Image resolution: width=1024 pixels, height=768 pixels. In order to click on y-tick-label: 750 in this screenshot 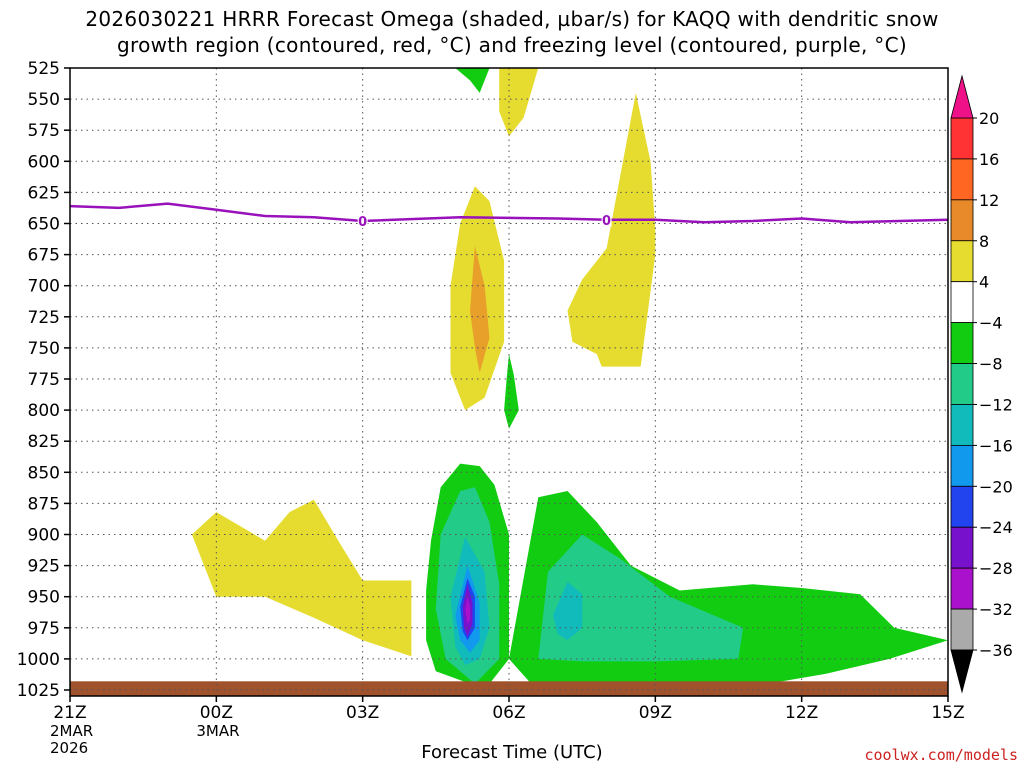, I will do `click(44, 349)`.